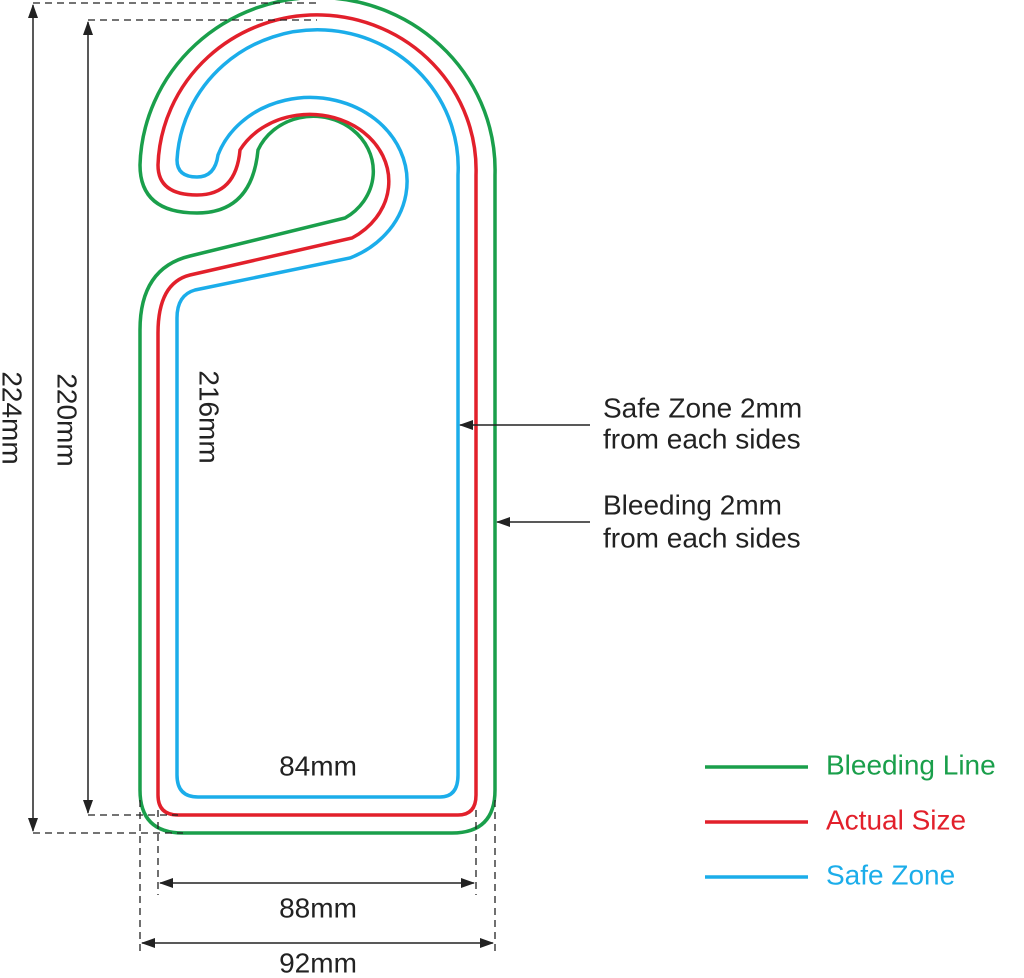  I want to click on legend: Bleeding Line Actual Size Safe Zone, so click(850, 819).